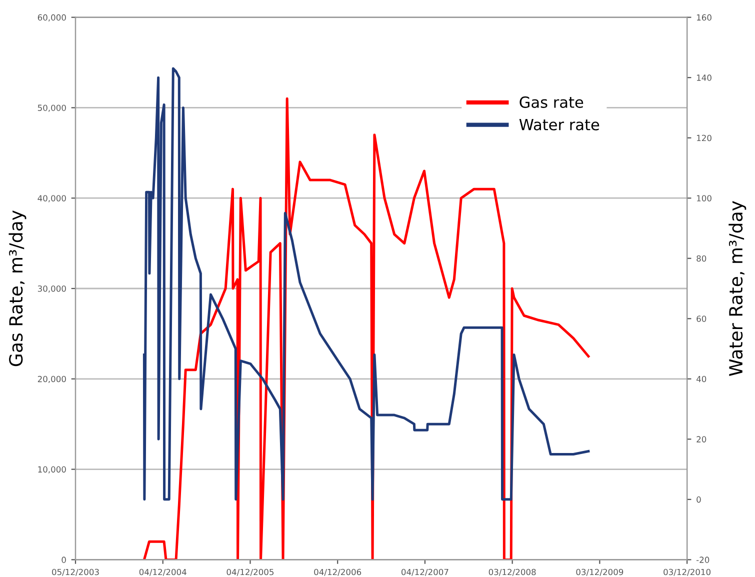  What do you see at coordinates (703, 559) in the screenshot?
I see `y2-tick-label: -20` at bounding box center [703, 559].